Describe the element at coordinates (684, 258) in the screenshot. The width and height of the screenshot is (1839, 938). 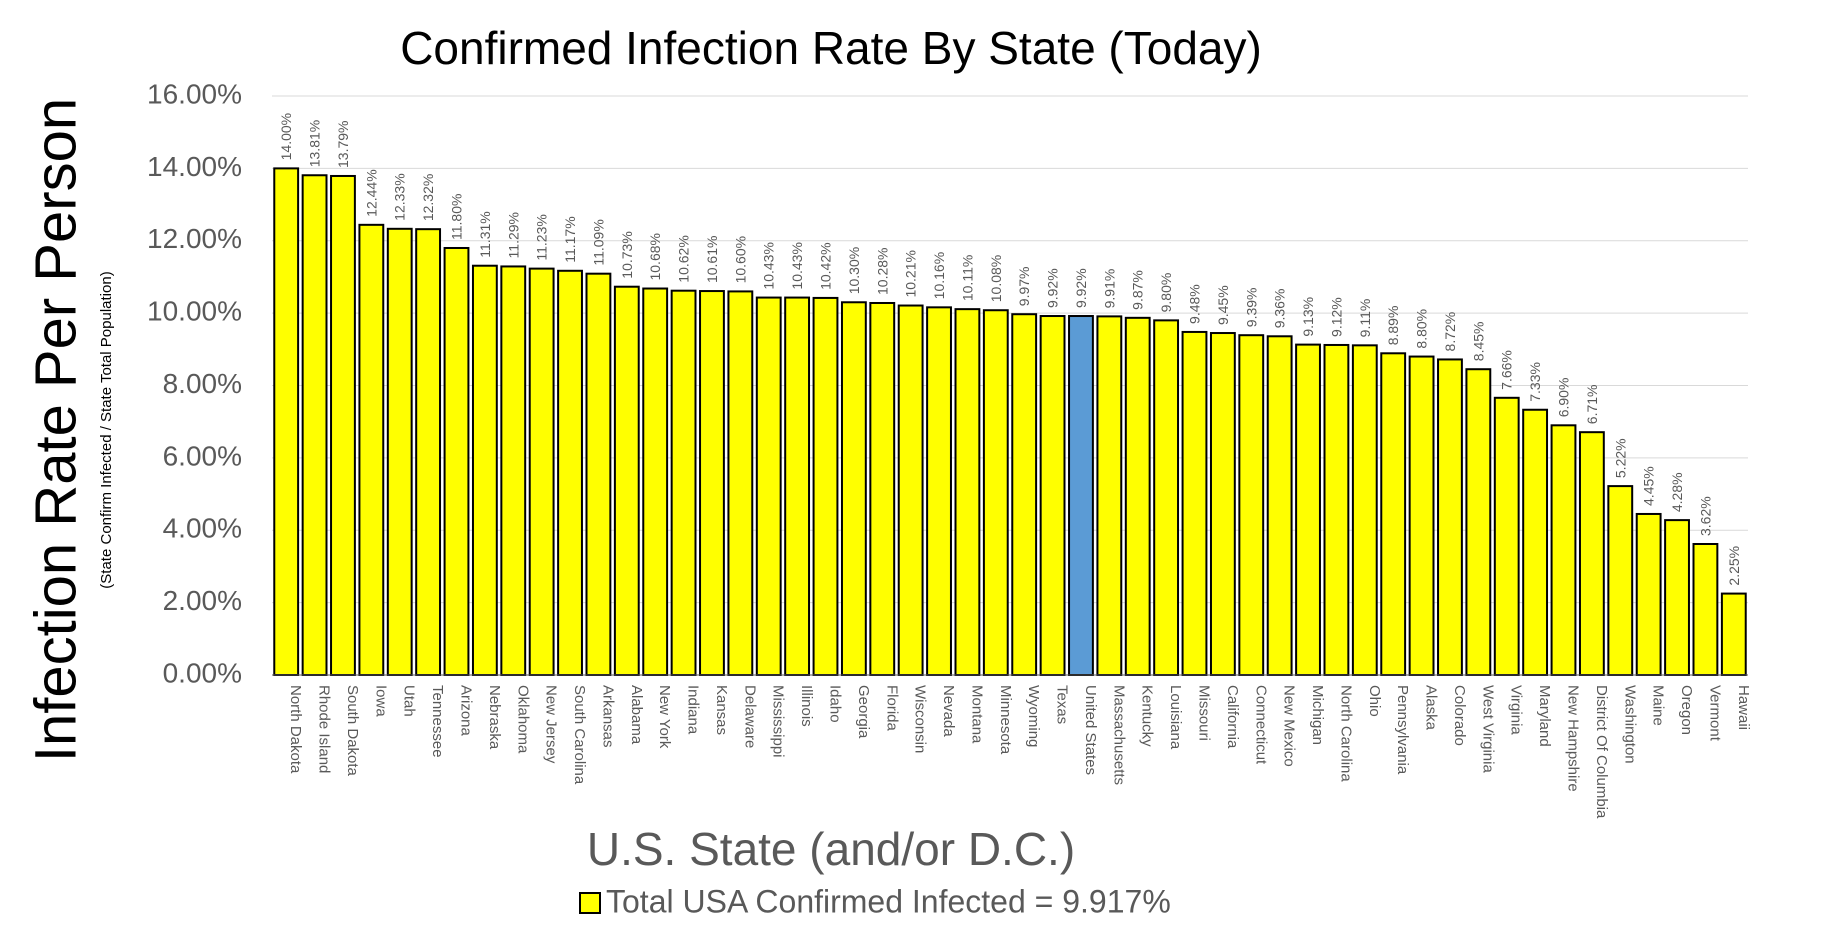
I see `value-label: 10.62%` at that location.